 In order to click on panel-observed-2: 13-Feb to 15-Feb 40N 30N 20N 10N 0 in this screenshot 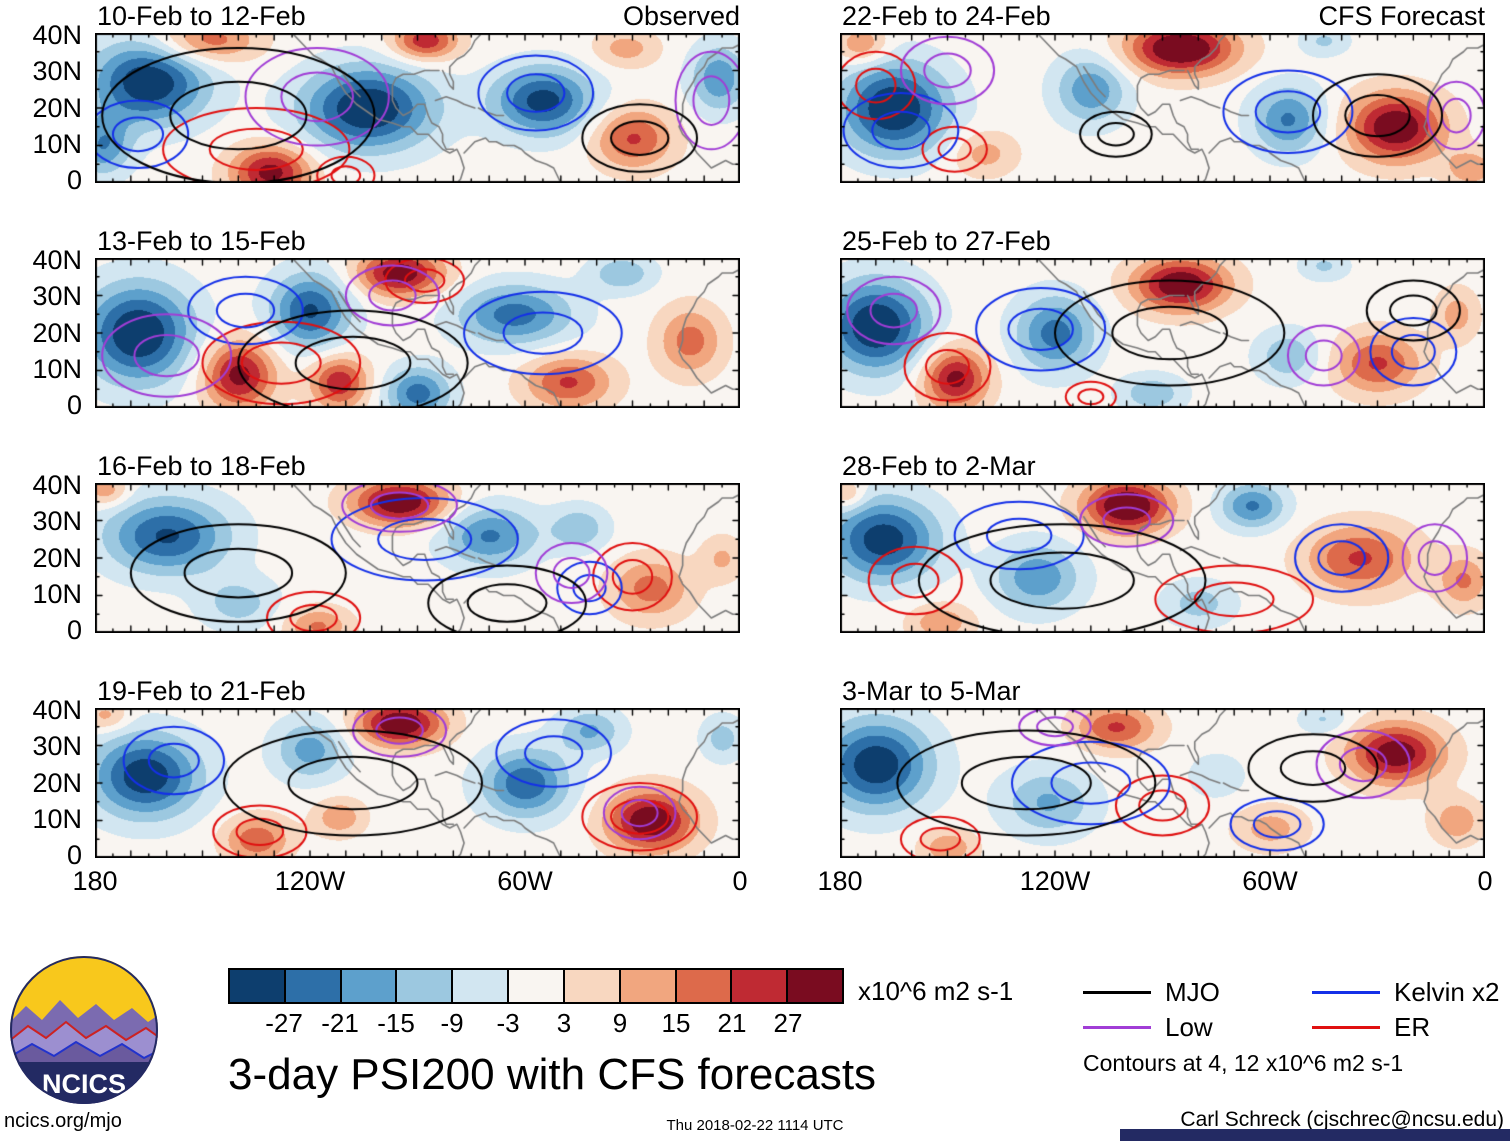, I will do `click(386, 323)`.